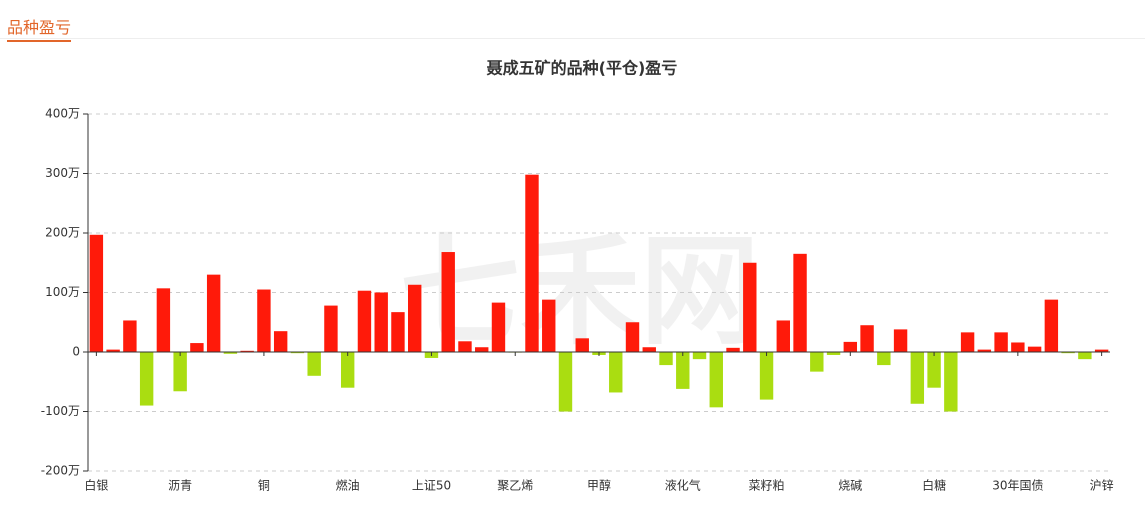  I want to click on y-tick-label: -200万, so click(60, 471).